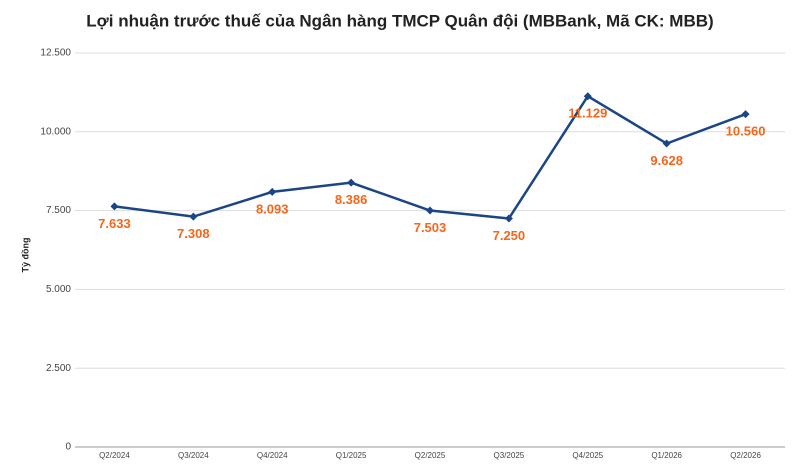  What do you see at coordinates (58, 368) in the screenshot?
I see `y-tick-label: 2.500` at bounding box center [58, 368].